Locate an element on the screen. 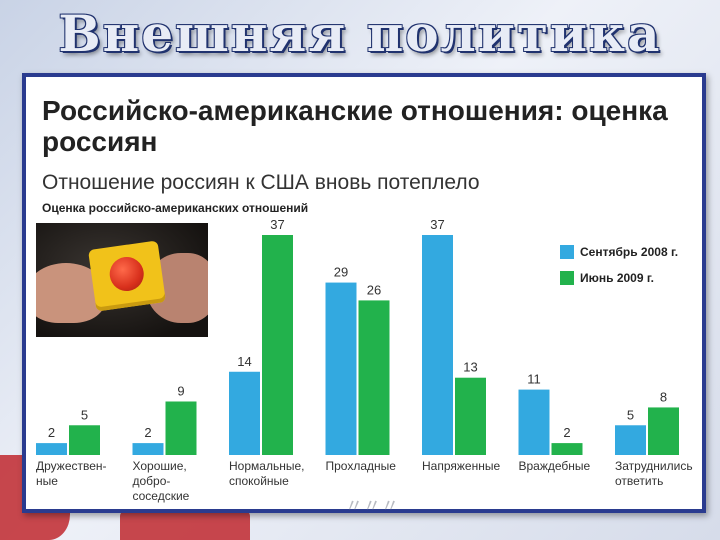 Image resolution: width=720 pixels, height=540 pixels. legend-label-1: Июнь 2009 г. is located at coordinates (617, 278).